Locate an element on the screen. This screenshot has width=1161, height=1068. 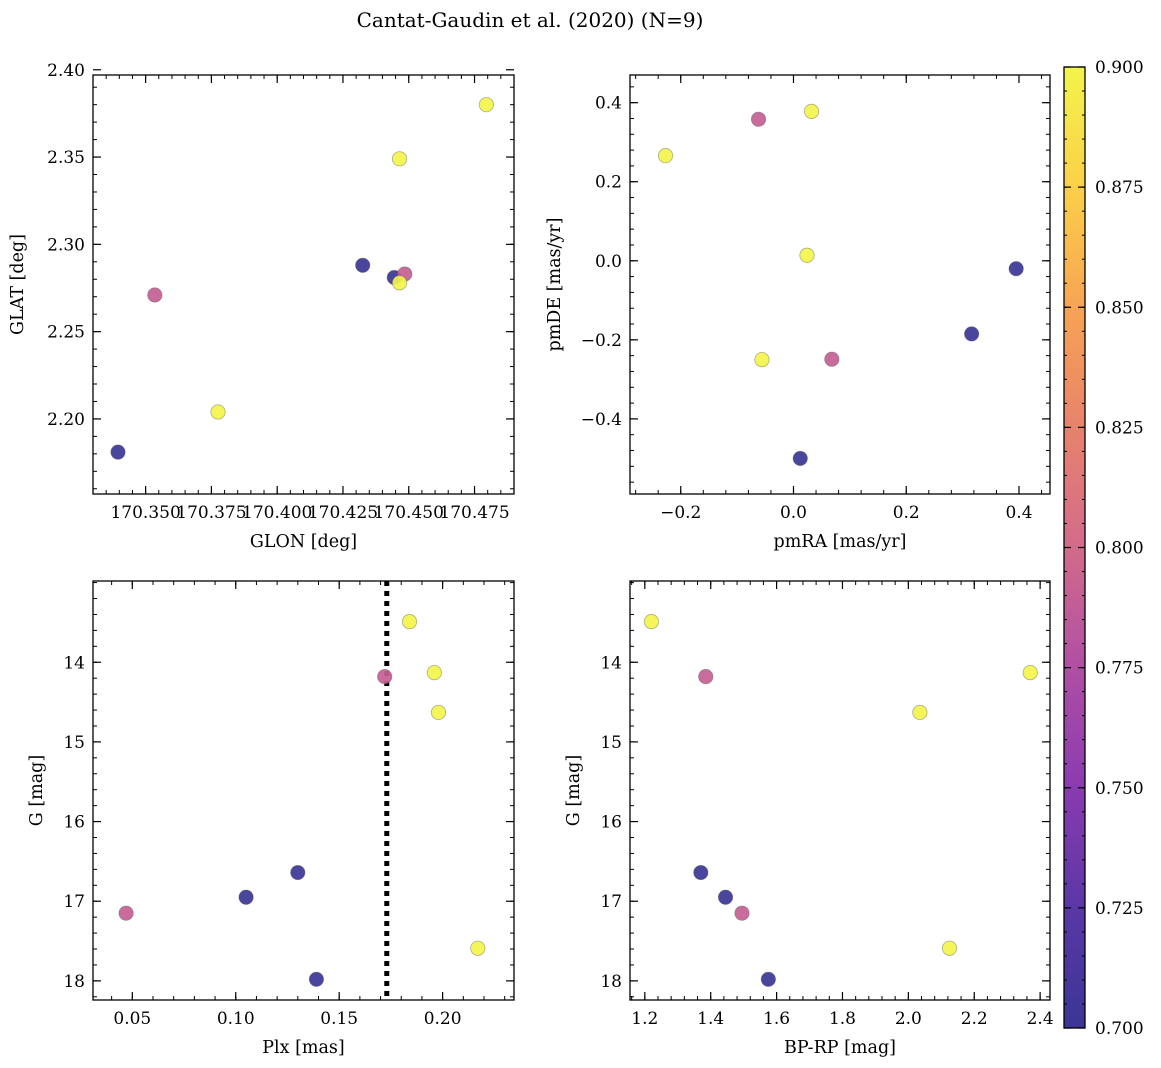
colorbar-tick-label: 0.775 is located at coordinates (1119, 669).